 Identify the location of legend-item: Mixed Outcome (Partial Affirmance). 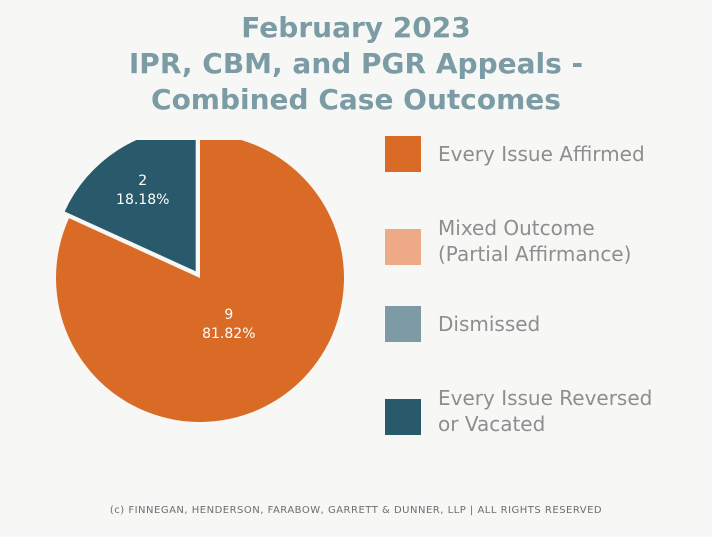
(545, 243).